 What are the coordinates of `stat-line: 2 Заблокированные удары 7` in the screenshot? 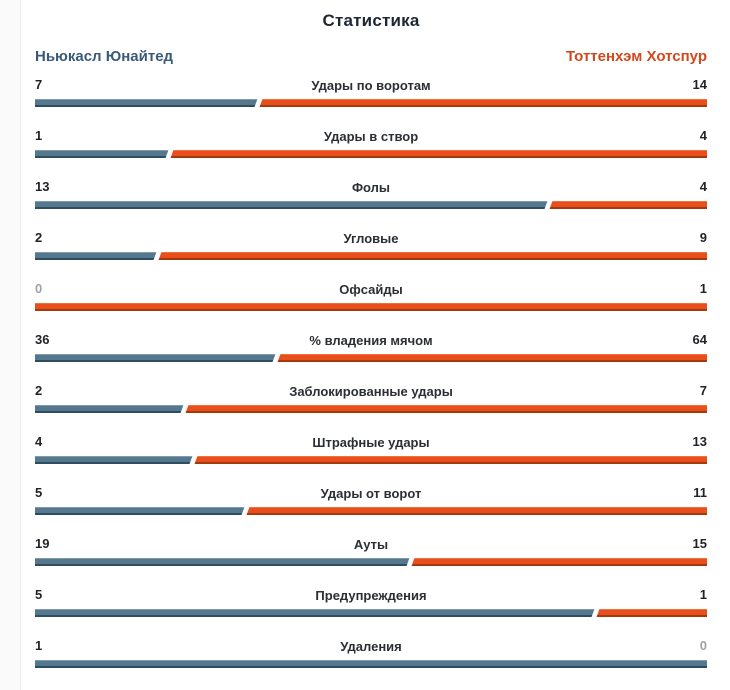 It's located at (371, 391).